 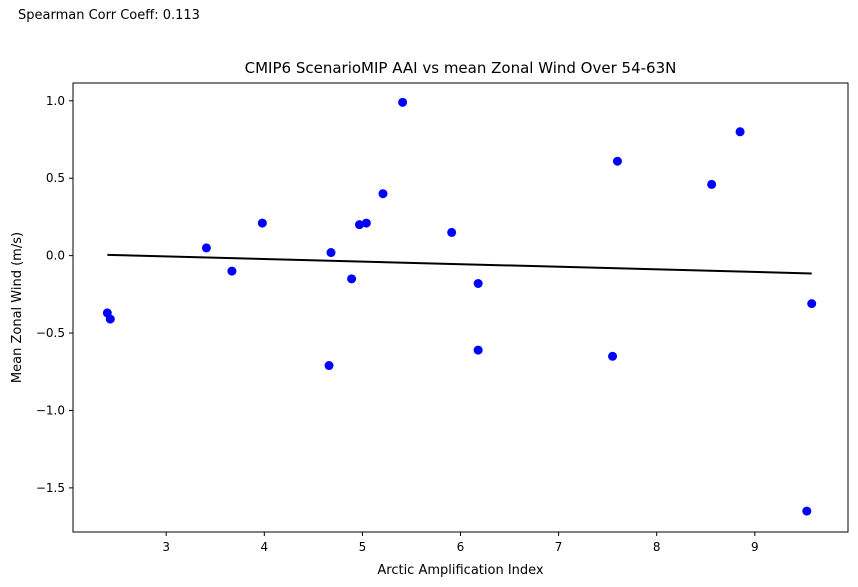 I want to click on y-tick-label: 1.0, so click(x=55, y=101).